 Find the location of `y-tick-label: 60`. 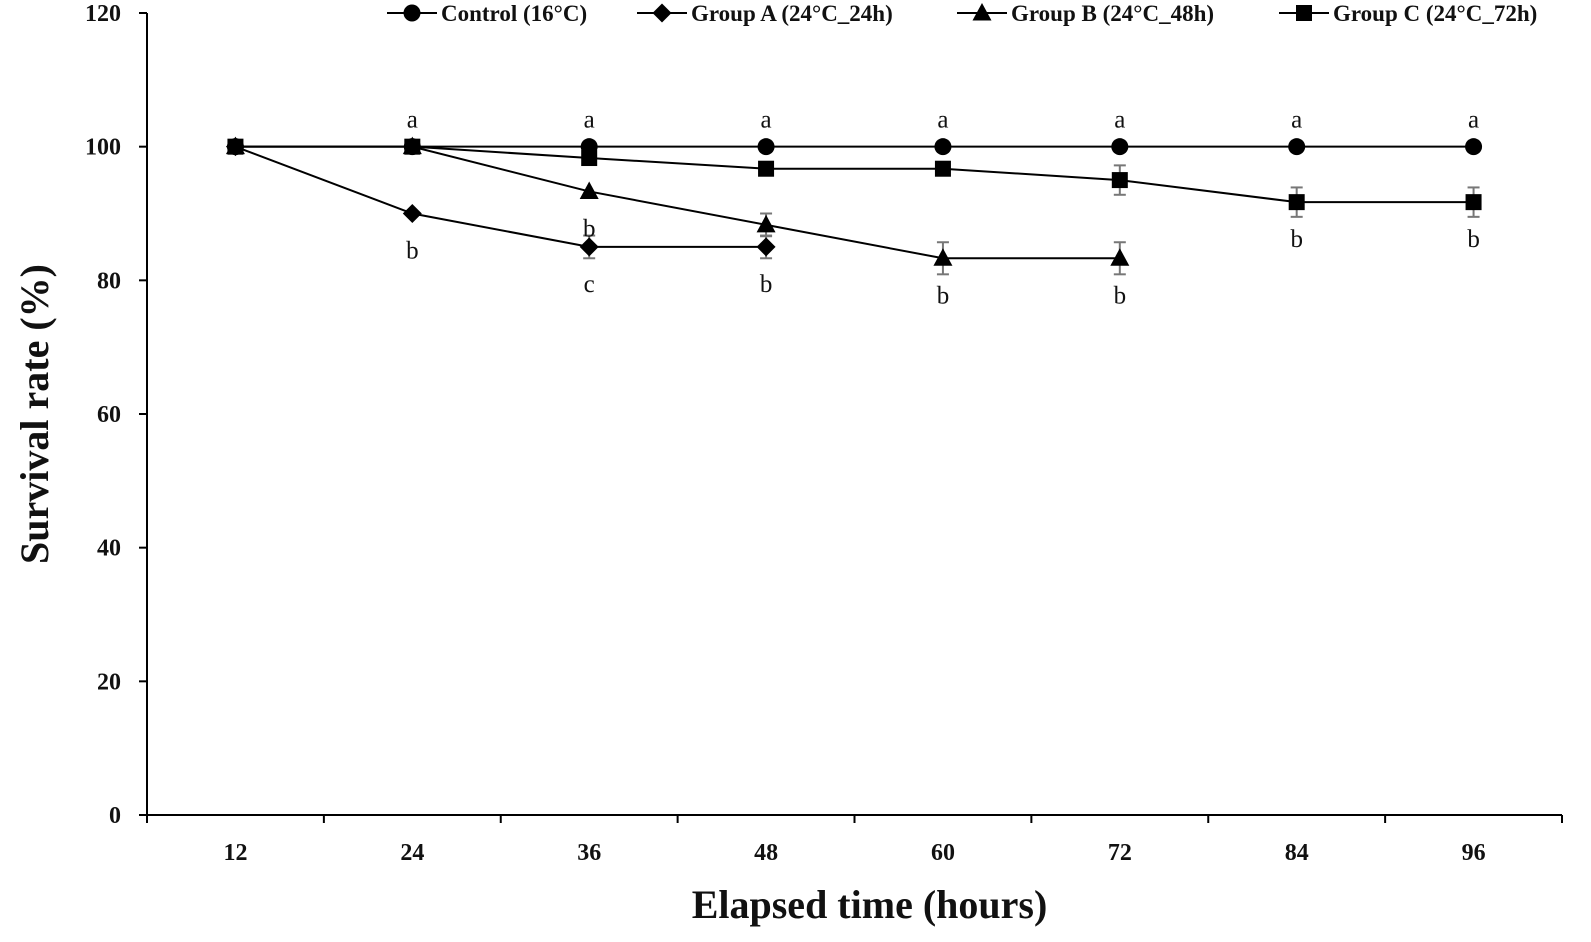

y-tick-label: 60 is located at coordinates (109, 415).